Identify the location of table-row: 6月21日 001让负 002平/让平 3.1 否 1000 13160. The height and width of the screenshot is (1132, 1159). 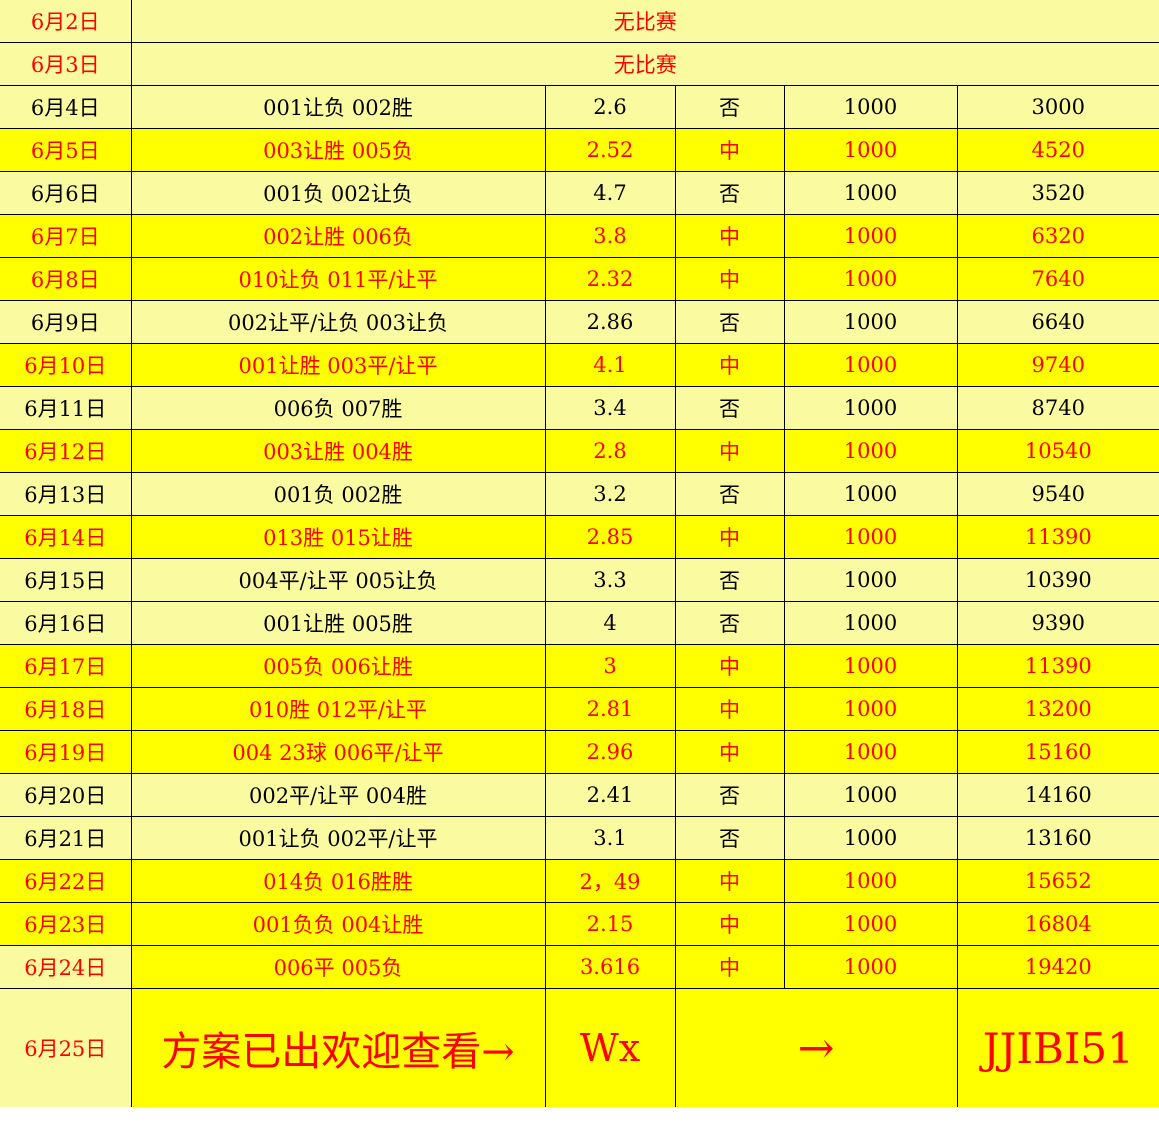
(579, 838).